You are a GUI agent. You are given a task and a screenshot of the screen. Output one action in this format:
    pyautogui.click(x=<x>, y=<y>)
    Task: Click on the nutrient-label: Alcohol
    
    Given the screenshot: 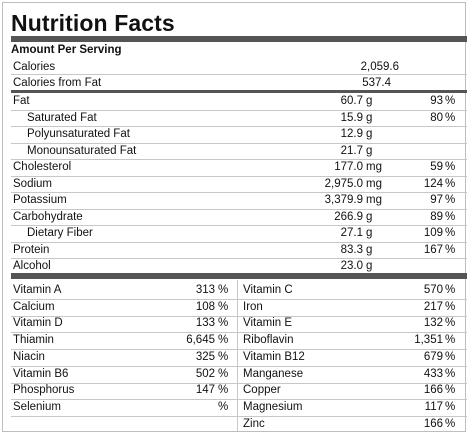 What is the action you would take?
    pyautogui.click(x=32, y=266)
    